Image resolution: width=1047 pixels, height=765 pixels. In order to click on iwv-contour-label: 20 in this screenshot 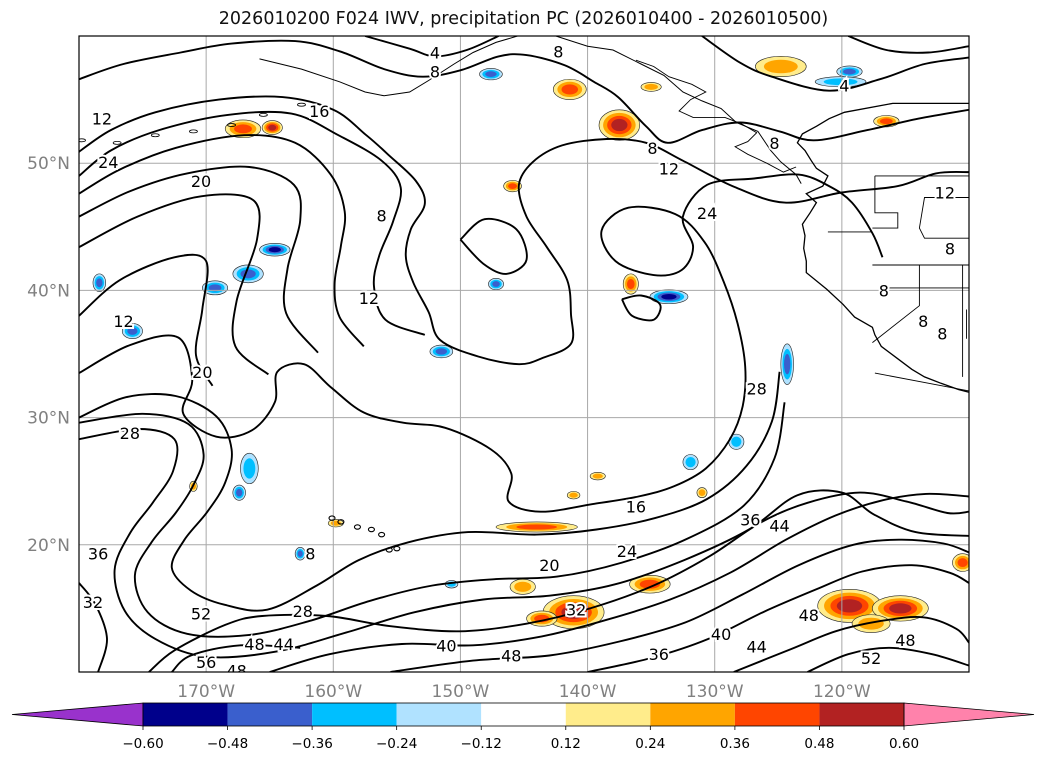, I will do `click(201, 181)`.